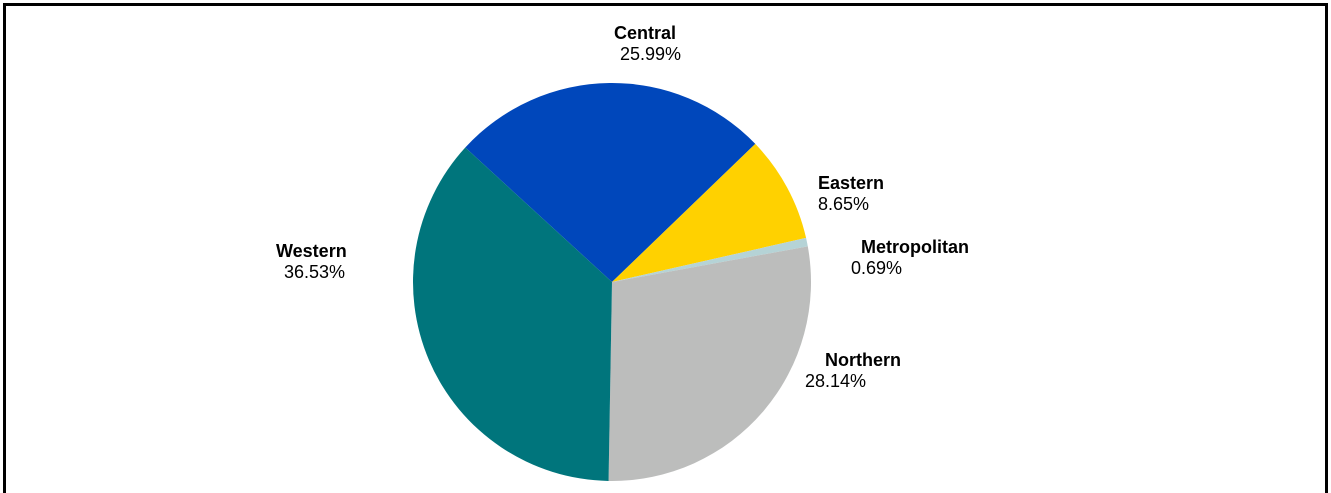 The image size is (1331, 493). Describe the element at coordinates (863, 360) in the screenshot. I see `label-northern-name: Northern` at that location.